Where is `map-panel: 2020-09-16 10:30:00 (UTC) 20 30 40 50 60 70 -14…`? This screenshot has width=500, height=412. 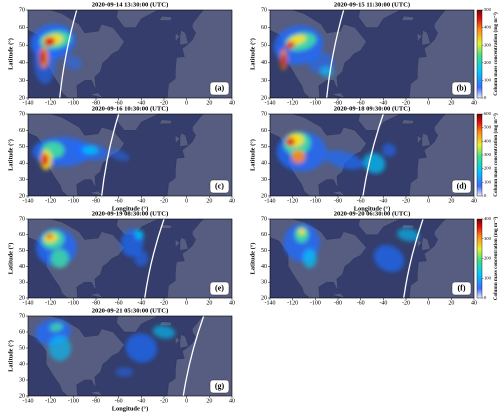 map-panel: 2020-09-16 10:30:00 (UTC) 20 30 40 50 60 70 -14… is located at coordinates (121, 159).